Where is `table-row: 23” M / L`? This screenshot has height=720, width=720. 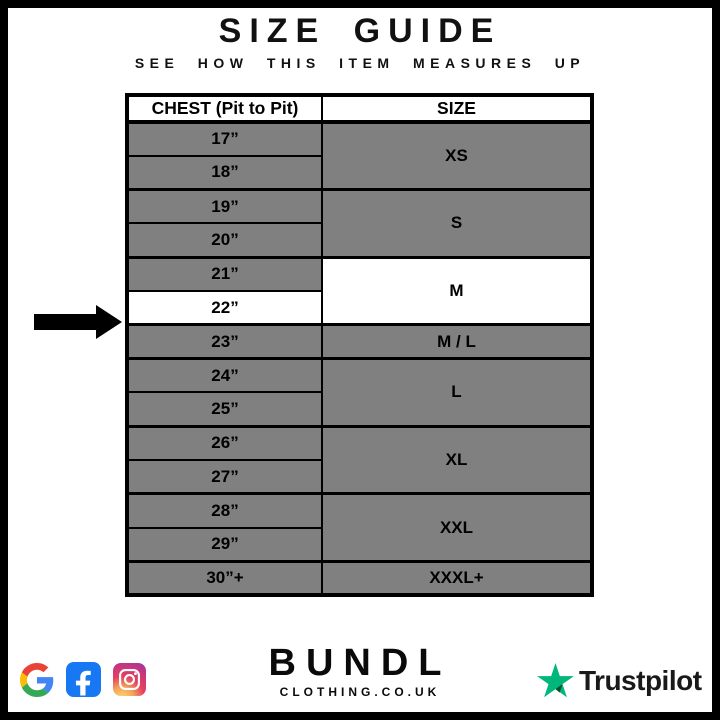
table-row: 23” M / L is located at coordinates (359, 341).